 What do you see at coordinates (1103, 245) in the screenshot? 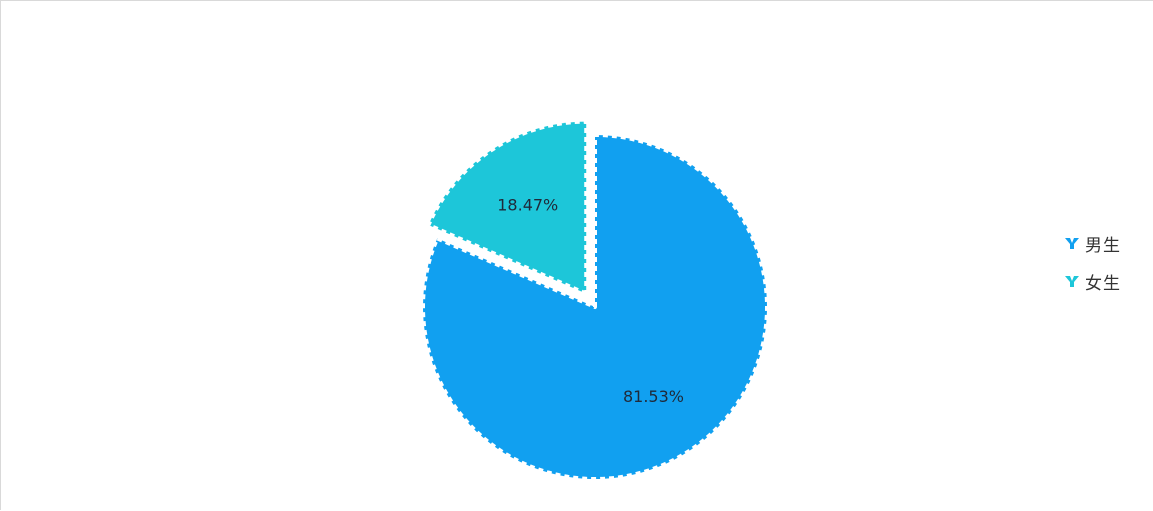
I see `legend-label-male: 男生` at bounding box center [1103, 245].